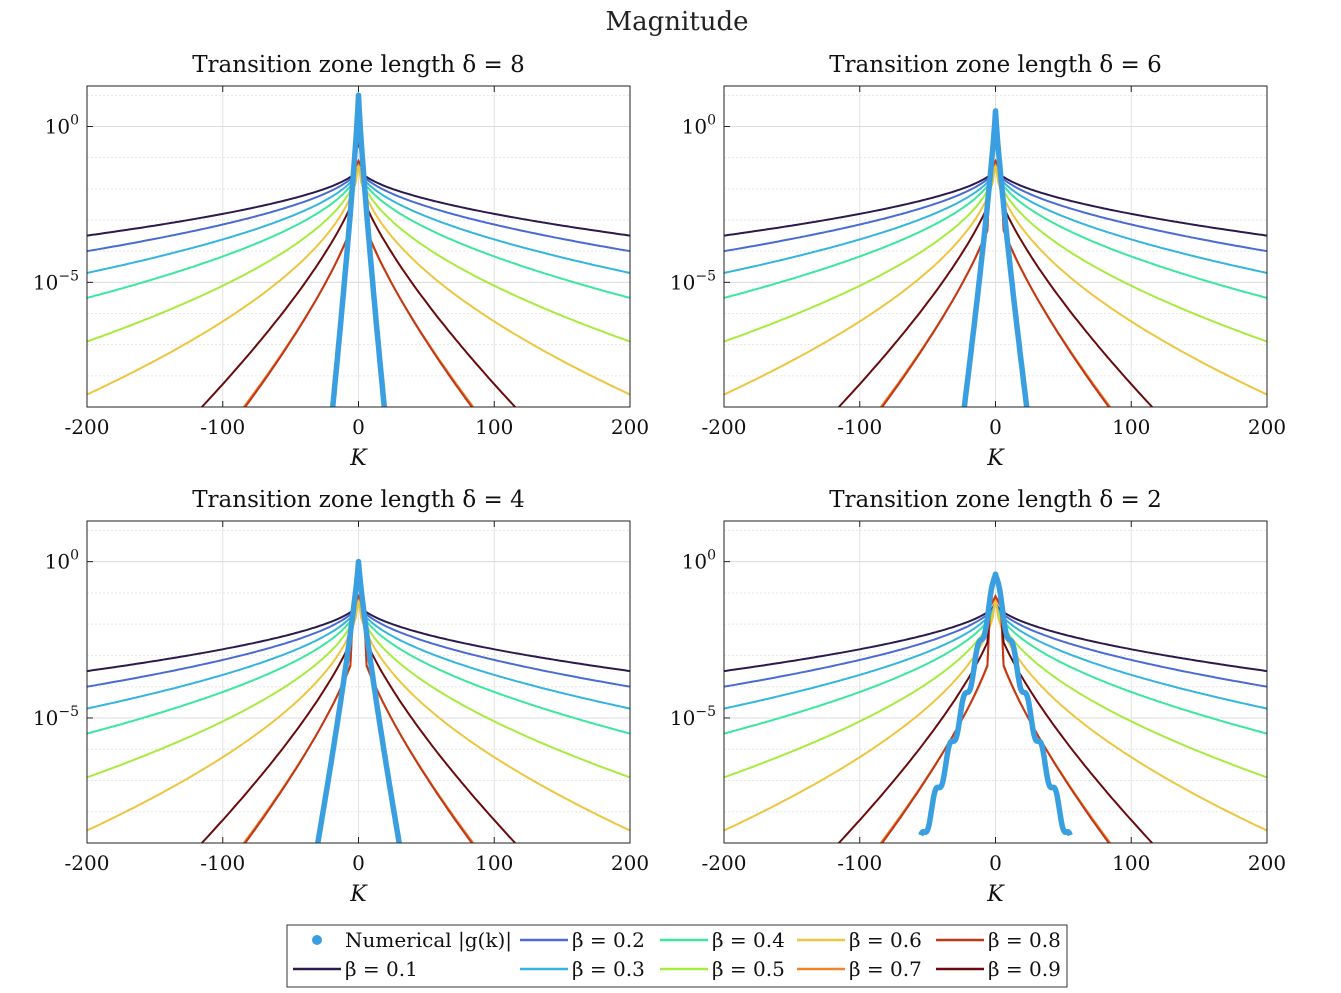 This screenshot has width=1341, height=993. I want to click on legend-item: β = 0.9, so click(998, 969).